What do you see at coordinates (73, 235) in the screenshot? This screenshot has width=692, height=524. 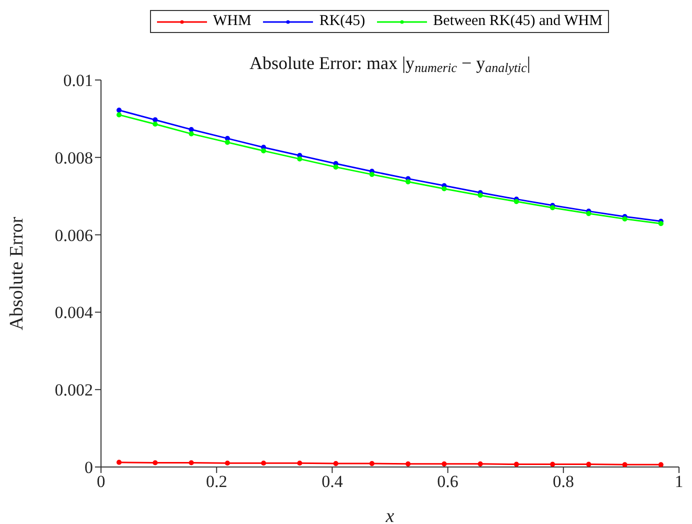 I see `y-tick-label: 0.006` at bounding box center [73, 235].